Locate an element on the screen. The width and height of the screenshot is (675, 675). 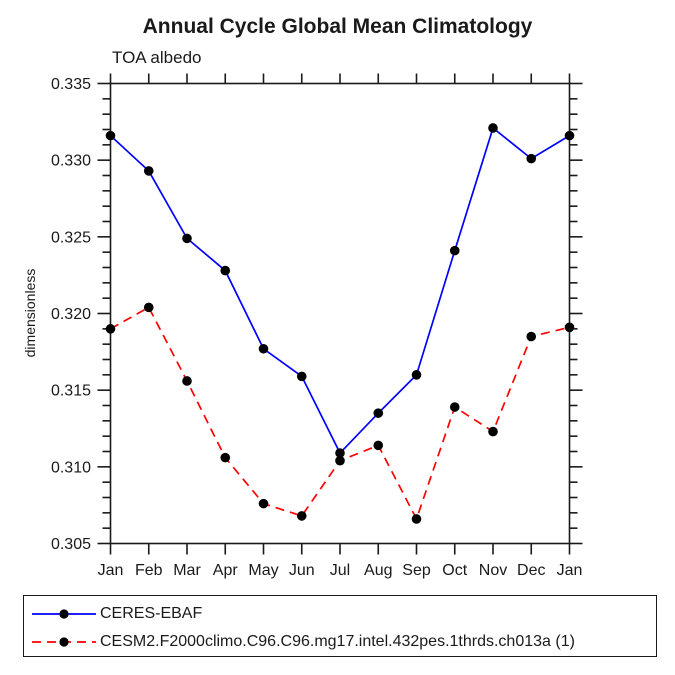
chart-title: Annual Cycle Global Mean Climatology is located at coordinates (337, 26).